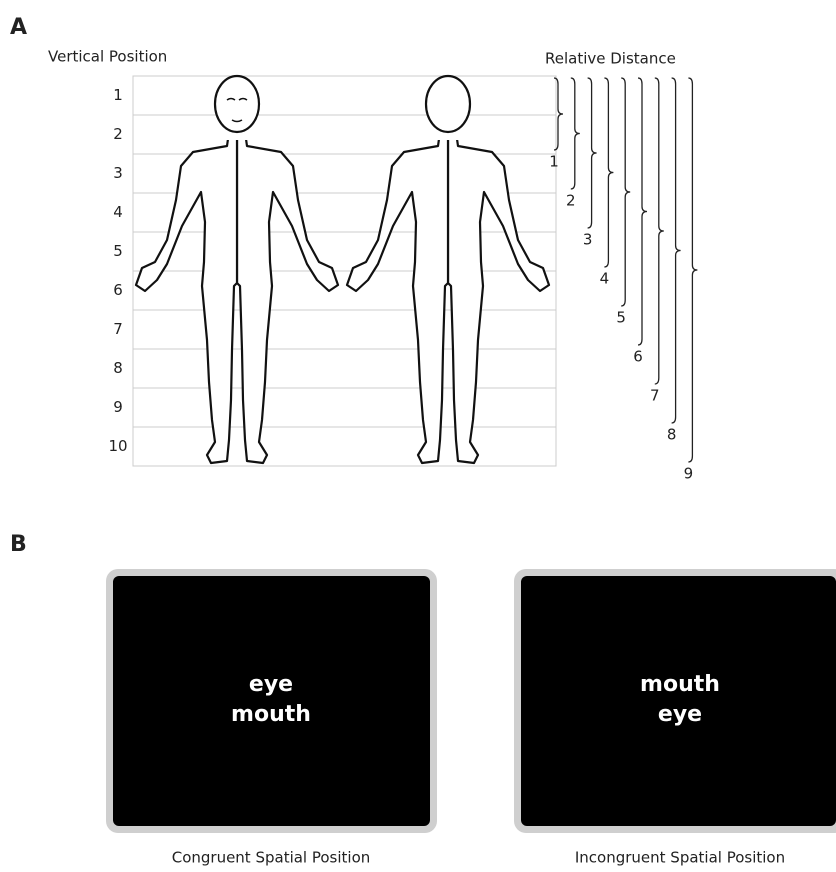  I want to click on distance-label: 7, so click(655, 396).